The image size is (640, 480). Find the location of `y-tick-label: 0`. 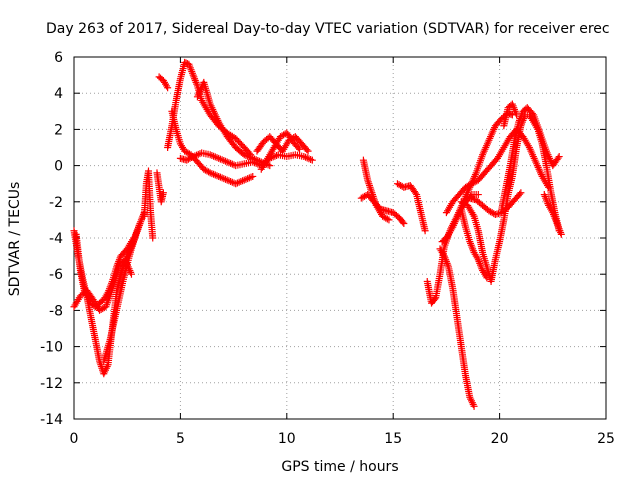

y-tick-label: 0 is located at coordinates (58, 167).